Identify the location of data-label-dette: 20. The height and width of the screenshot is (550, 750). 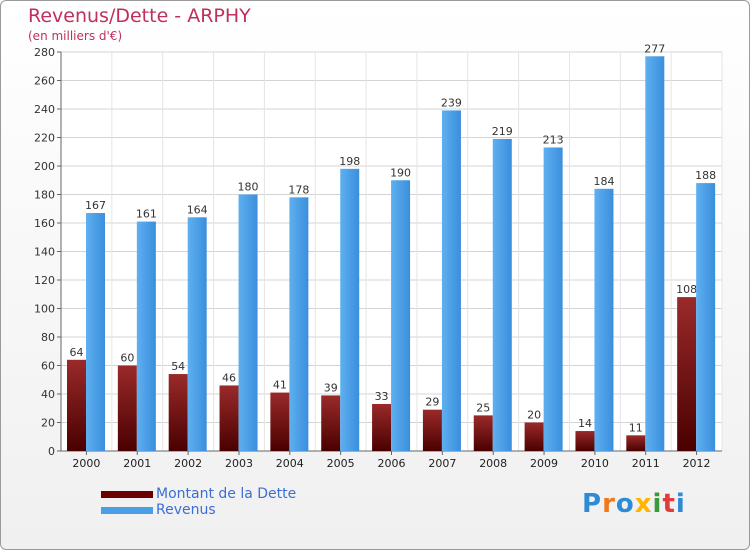
(534, 415).